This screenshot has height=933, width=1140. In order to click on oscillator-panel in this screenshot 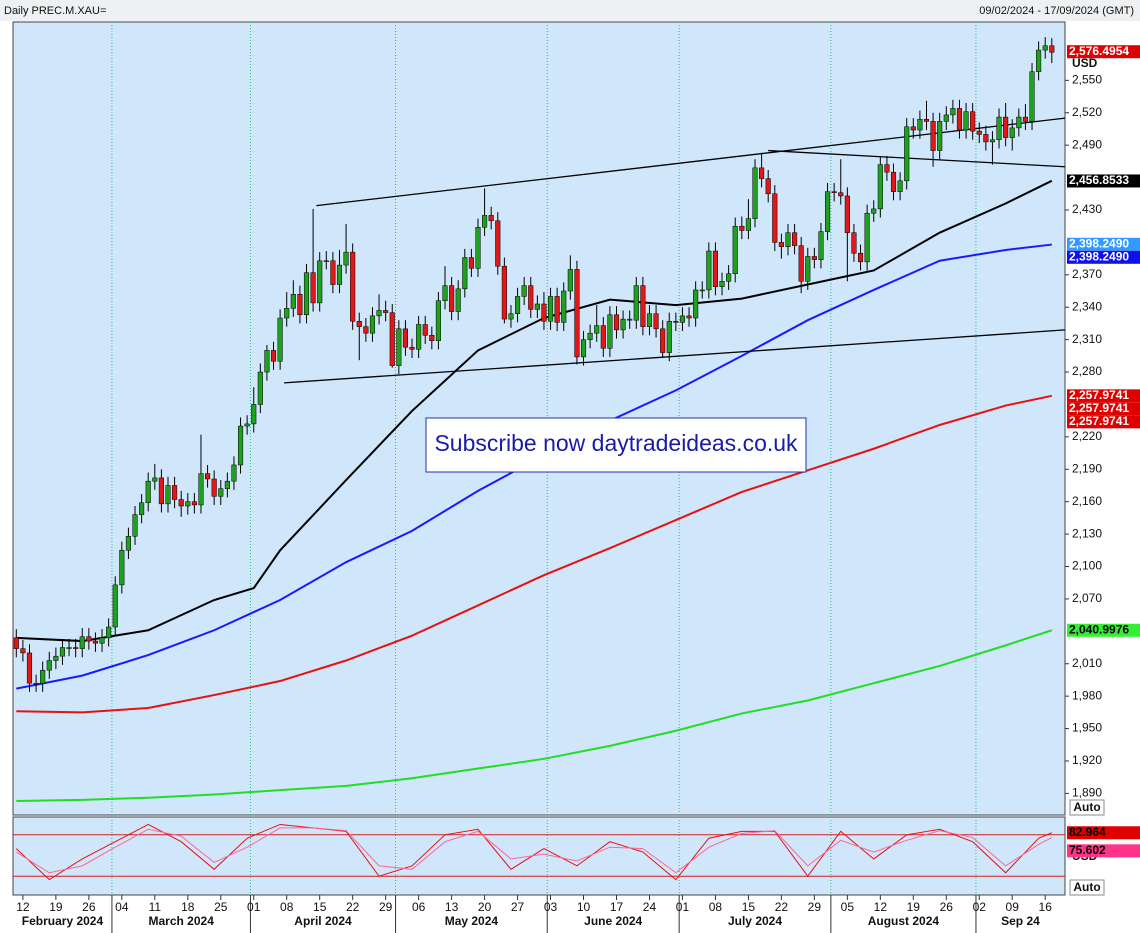, I will do `click(539, 856)`.